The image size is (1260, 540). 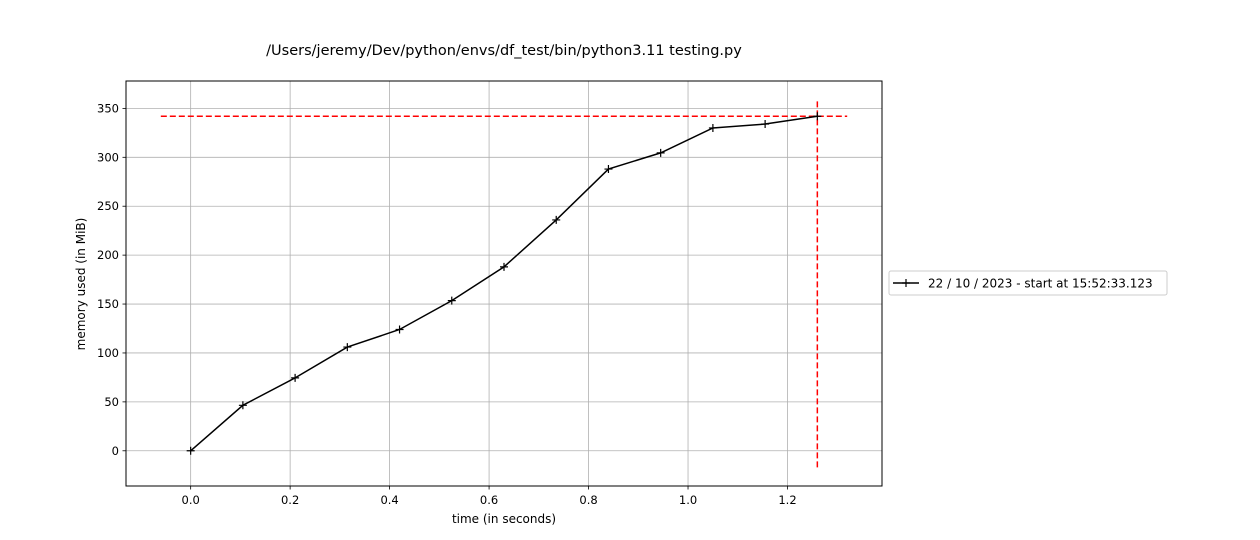 What do you see at coordinates (108, 255) in the screenshot?
I see `y-tick-label: 200` at bounding box center [108, 255].